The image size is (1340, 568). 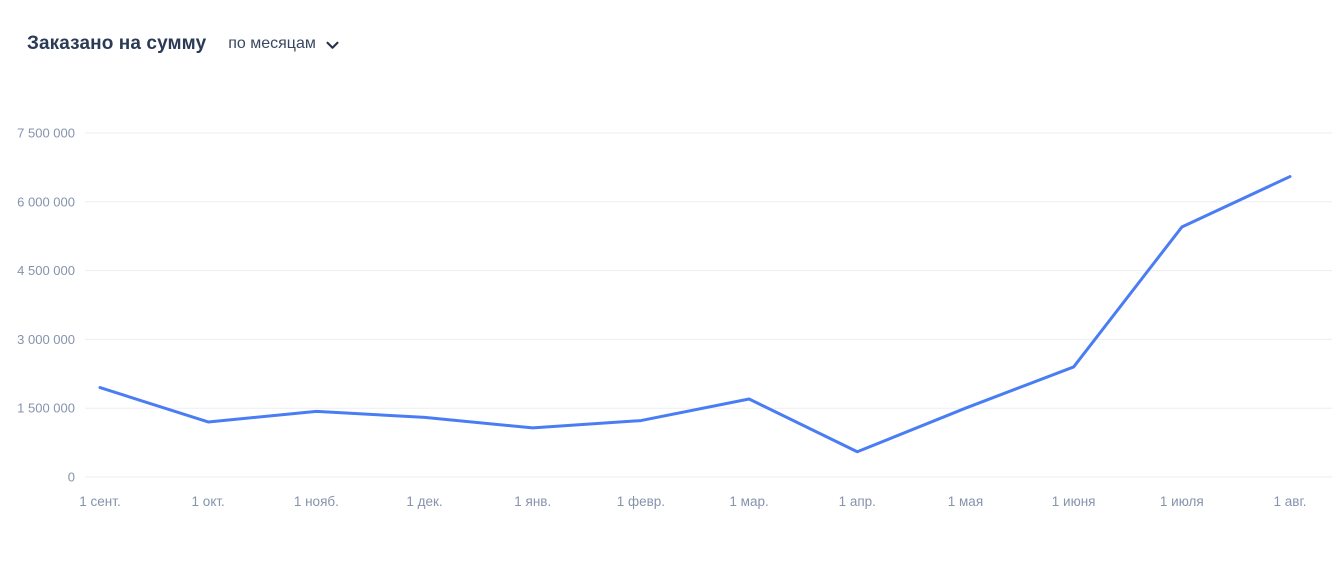 What do you see at coordinates (208, 501) in the screenshot?
I see `x-axis-tick-label: 1 окт.` at bounding box center [208, 501].